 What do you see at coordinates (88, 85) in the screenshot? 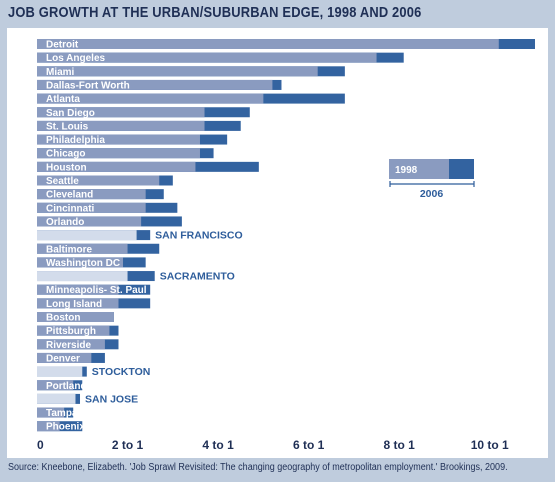
I see `bar-label: Dallas-Fort Worth` at bounding box center [88, 85].